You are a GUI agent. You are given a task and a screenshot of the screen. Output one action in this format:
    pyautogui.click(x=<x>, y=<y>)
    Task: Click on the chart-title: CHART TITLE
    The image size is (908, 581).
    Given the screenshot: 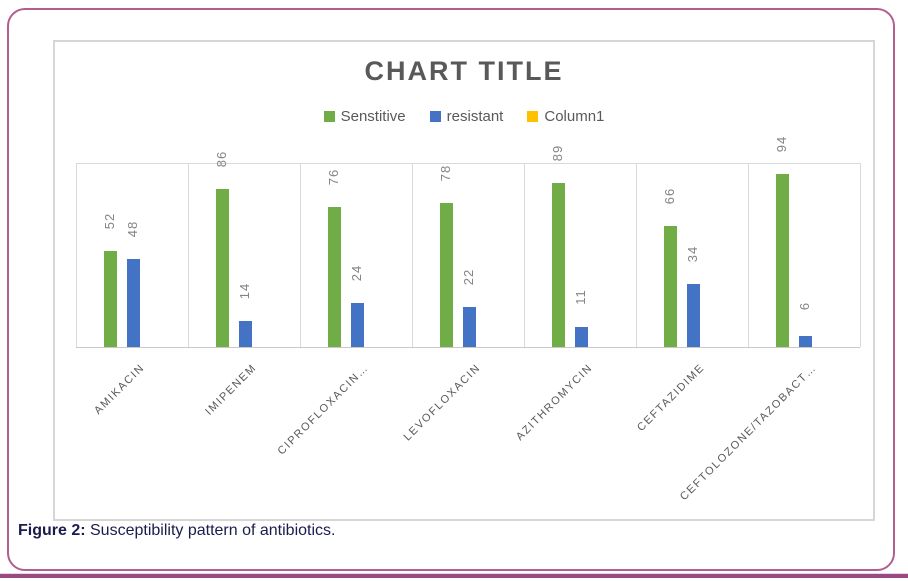 What is the action you would take?
    pyautogui.click(x=464, y=71)
    